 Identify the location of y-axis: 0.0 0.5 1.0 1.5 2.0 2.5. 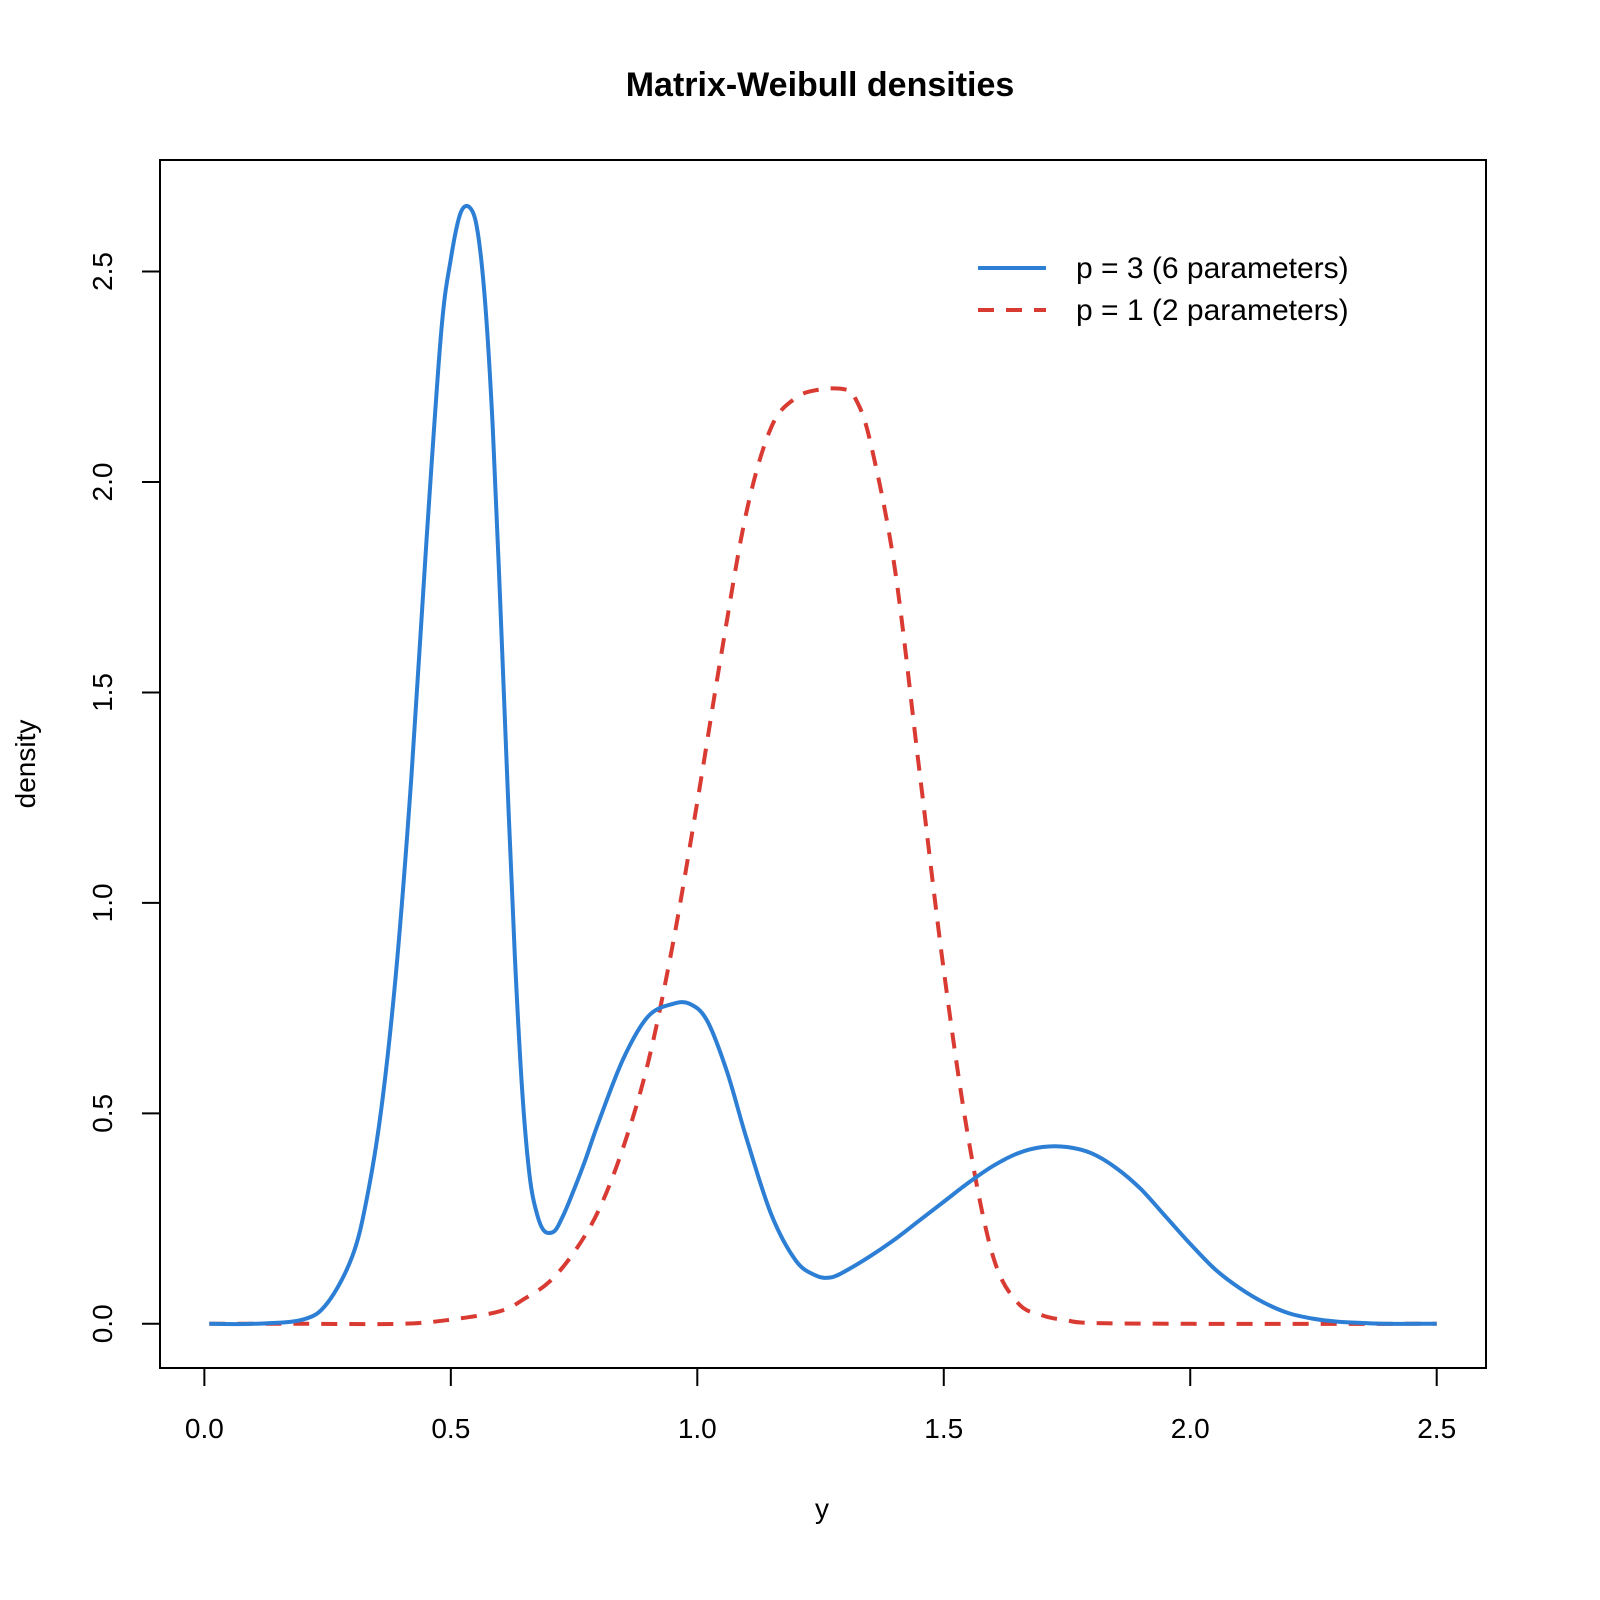
(124, 797).